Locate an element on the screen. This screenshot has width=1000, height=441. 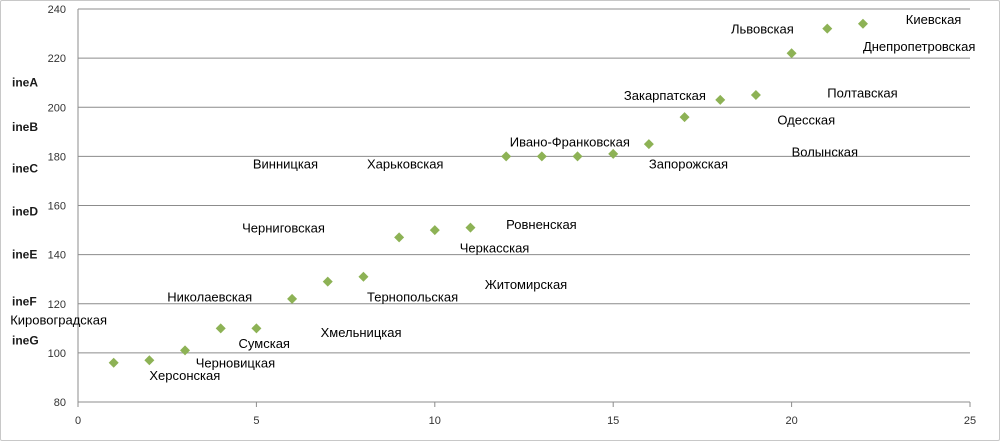
y-tick-label: 160 is located at coordinates (57, 207).